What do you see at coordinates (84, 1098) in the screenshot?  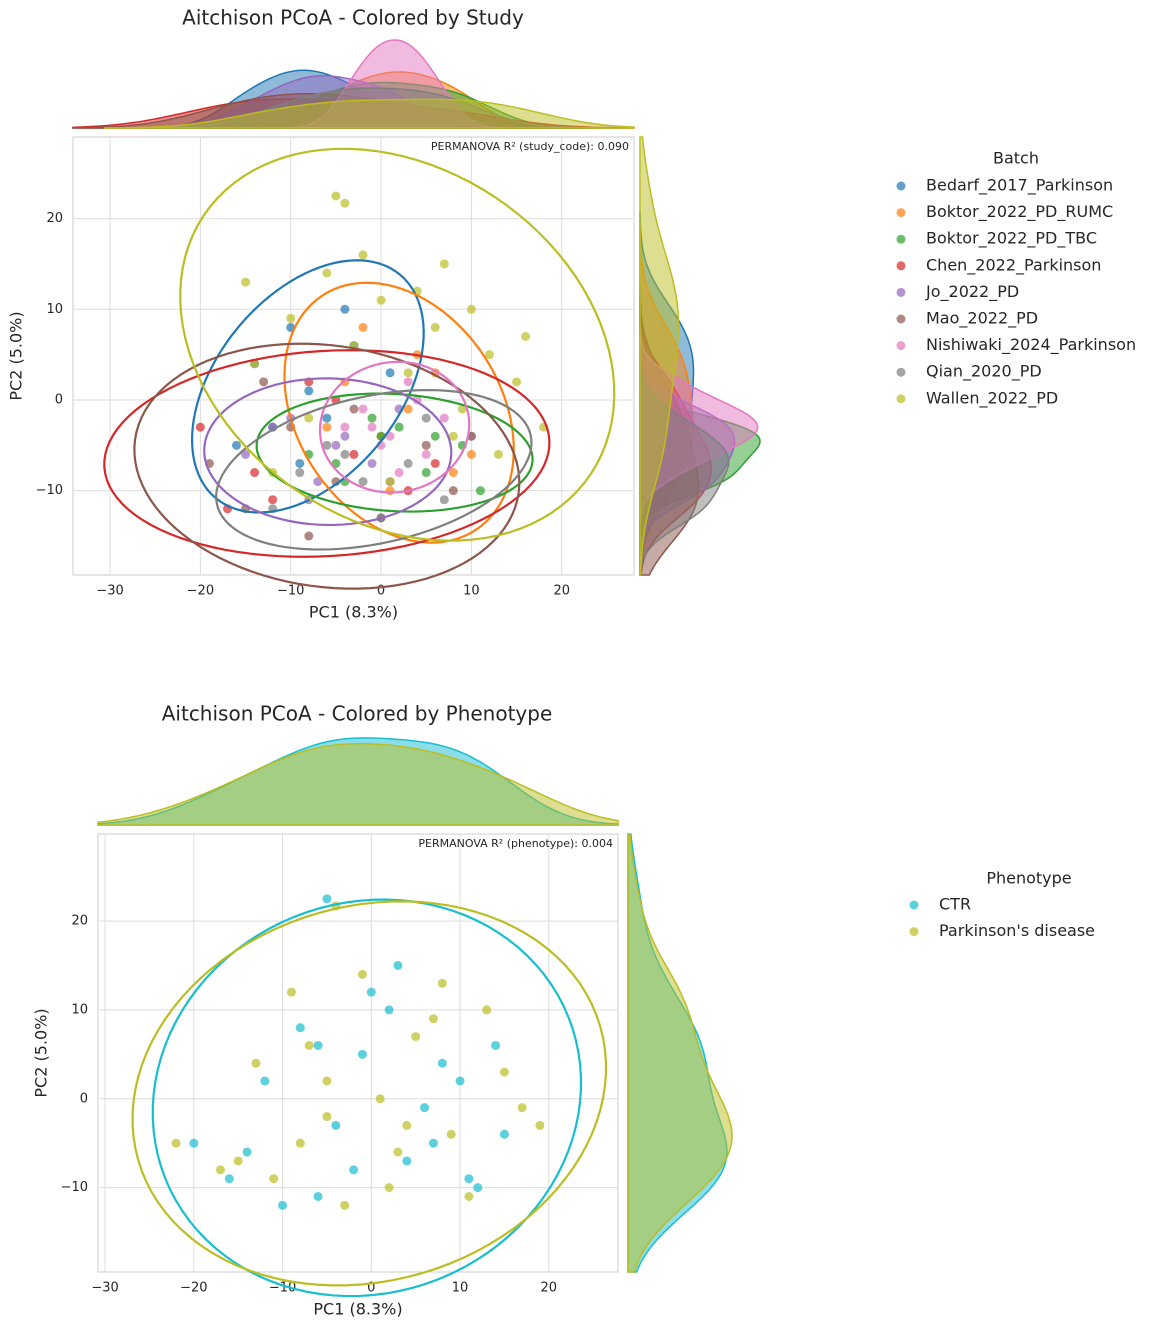 I see `y-tick-label: 0` at bounding box center [84, 1098].